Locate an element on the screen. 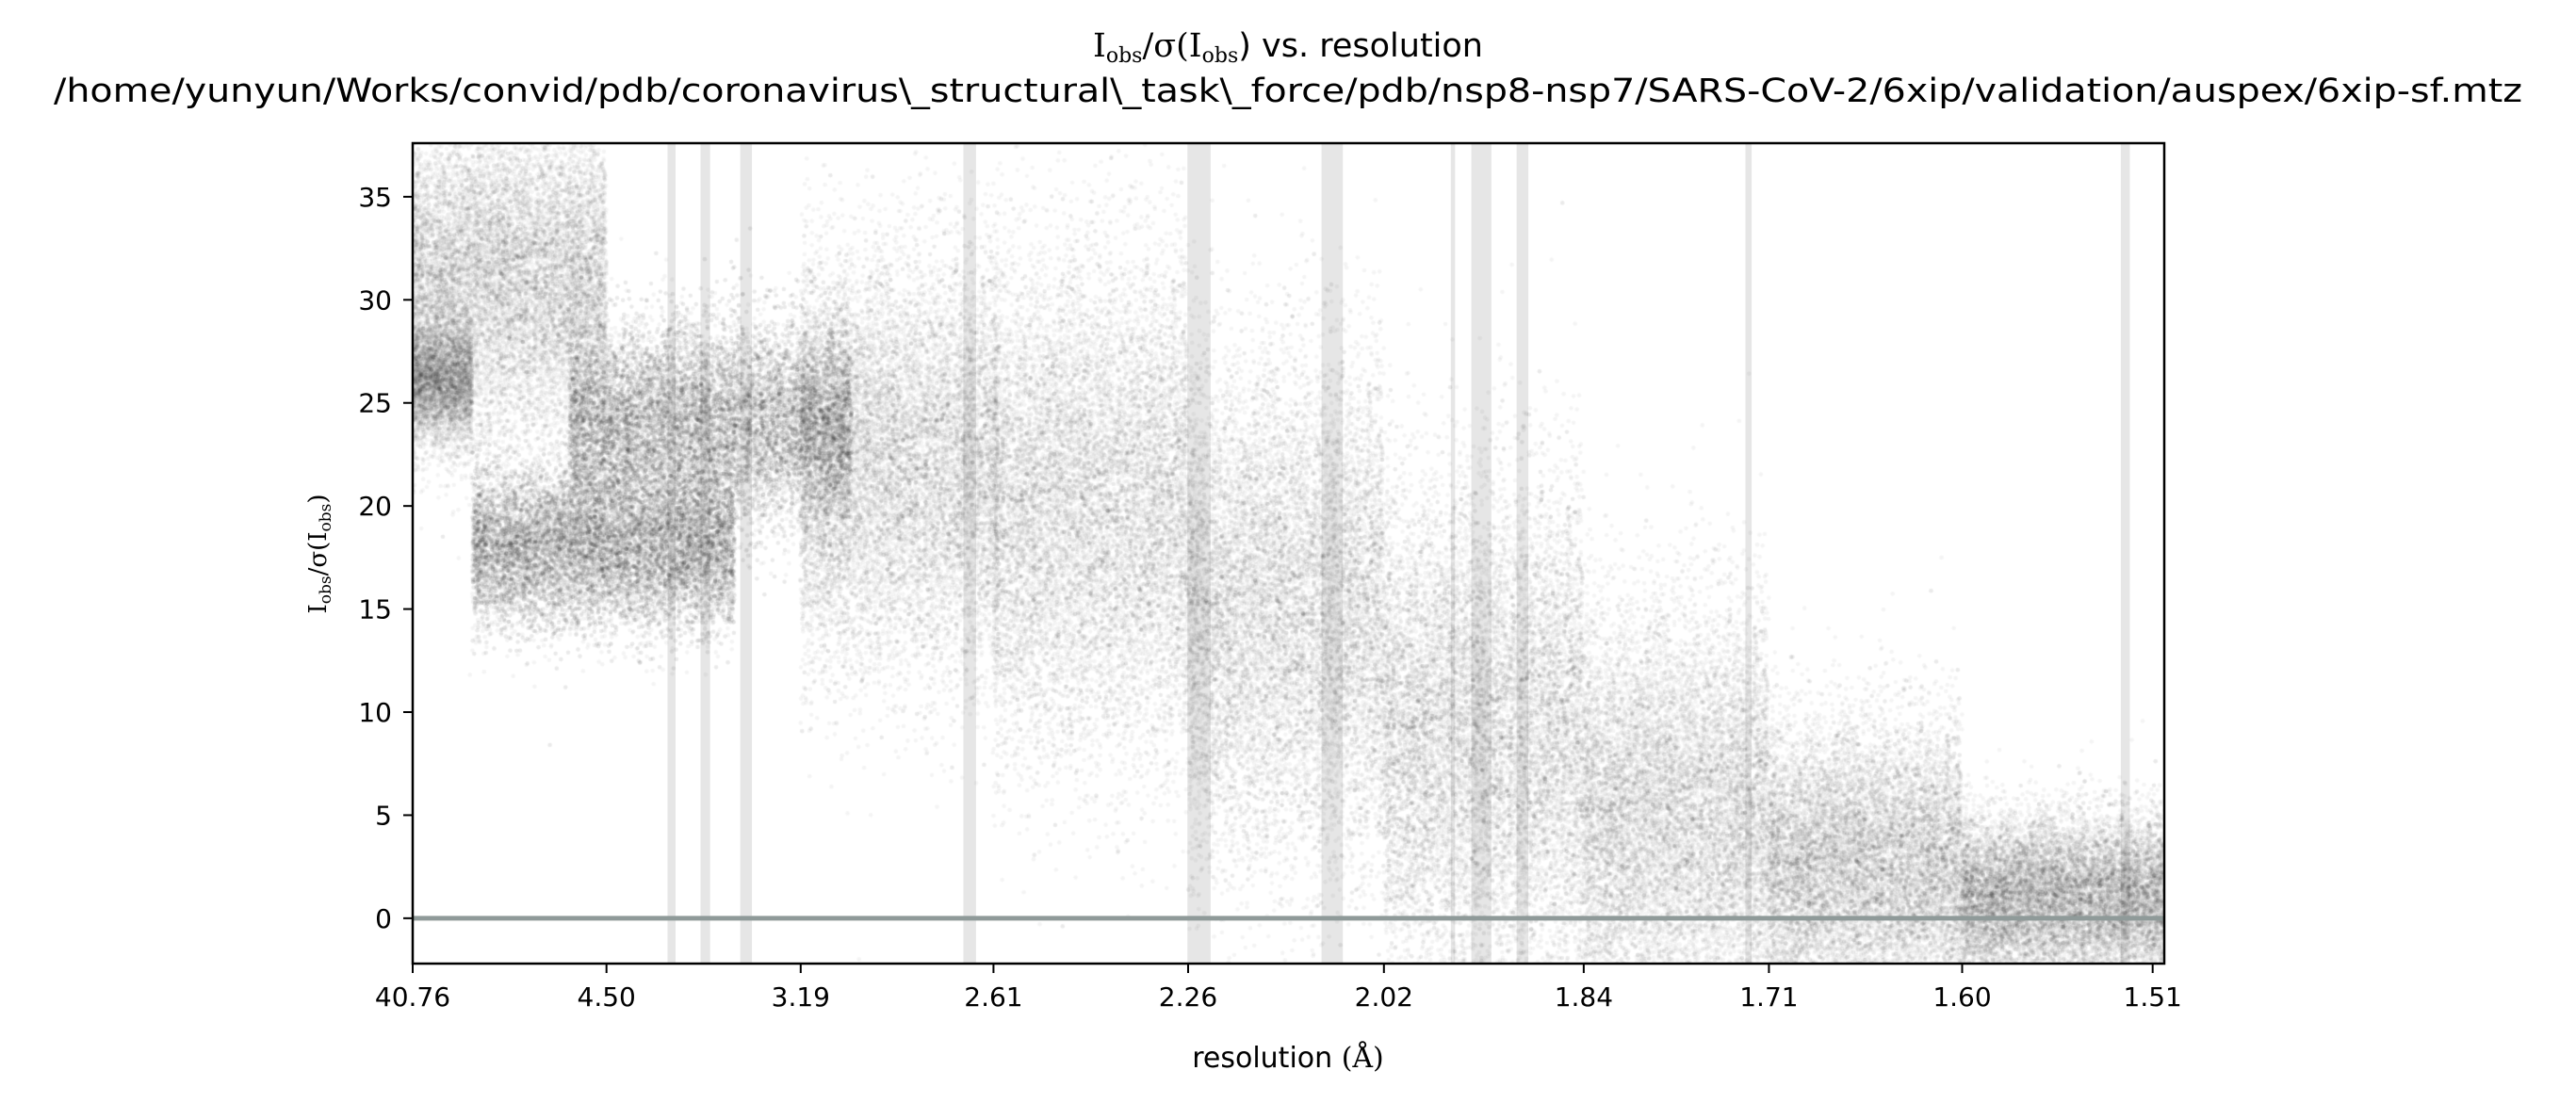  y-axis: 0 5 10 15 20 25 30 35 is located at coordinates (385, 558).